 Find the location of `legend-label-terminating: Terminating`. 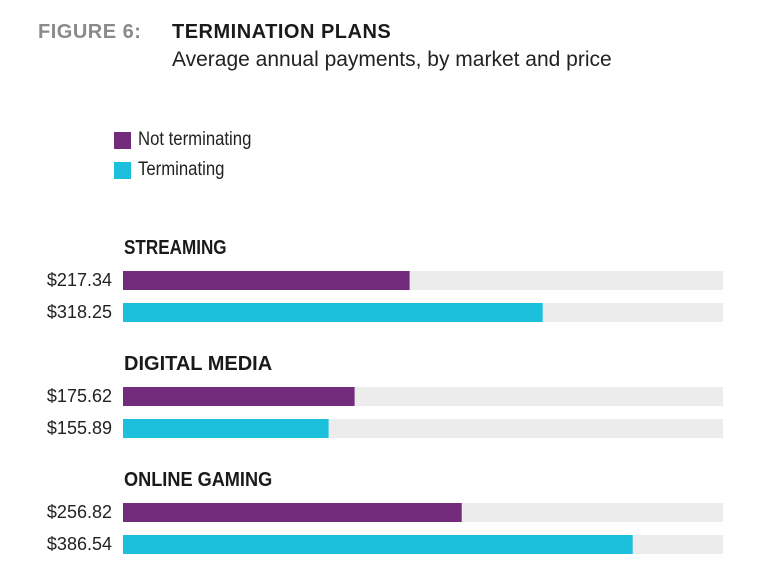

legend-label-terminating: Terminating is located at coordinates (181, 169).